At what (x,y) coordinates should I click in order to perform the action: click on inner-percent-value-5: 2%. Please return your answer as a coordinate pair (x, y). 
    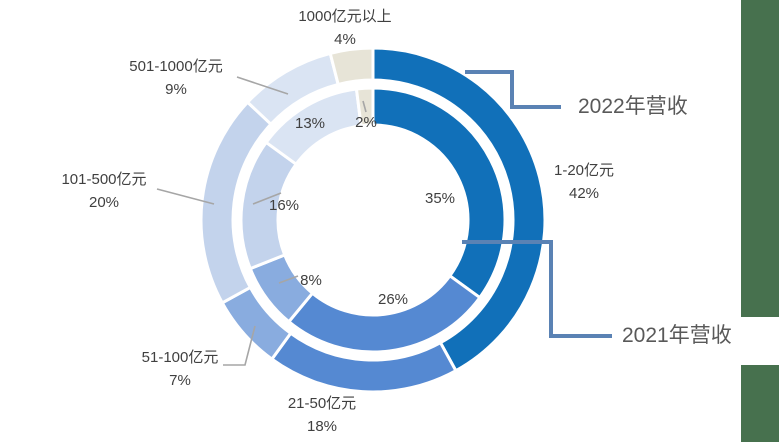
    Looking at the image, I should click on (366, 122).